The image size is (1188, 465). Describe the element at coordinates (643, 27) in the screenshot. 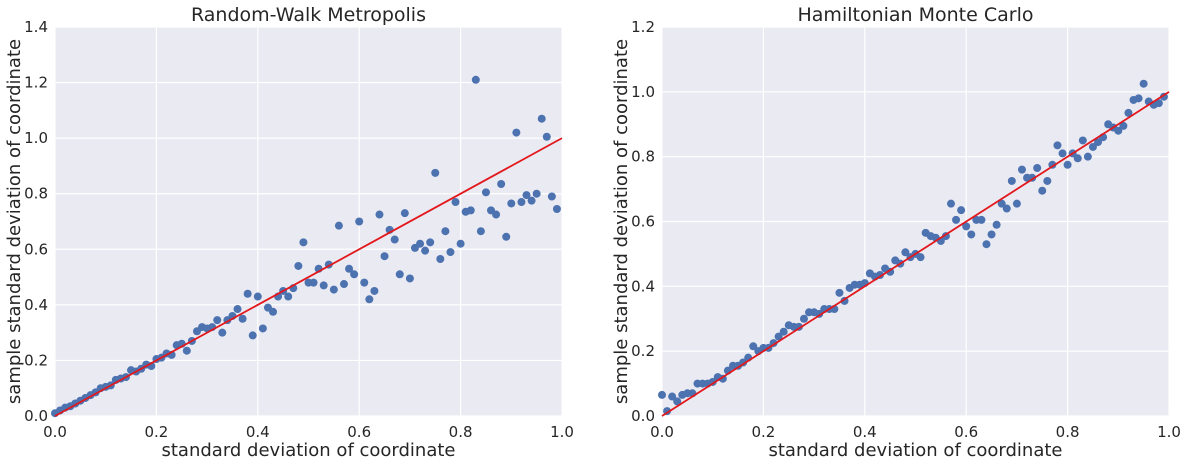

I see `hmc-y-tick-label: 1.2` at that location.